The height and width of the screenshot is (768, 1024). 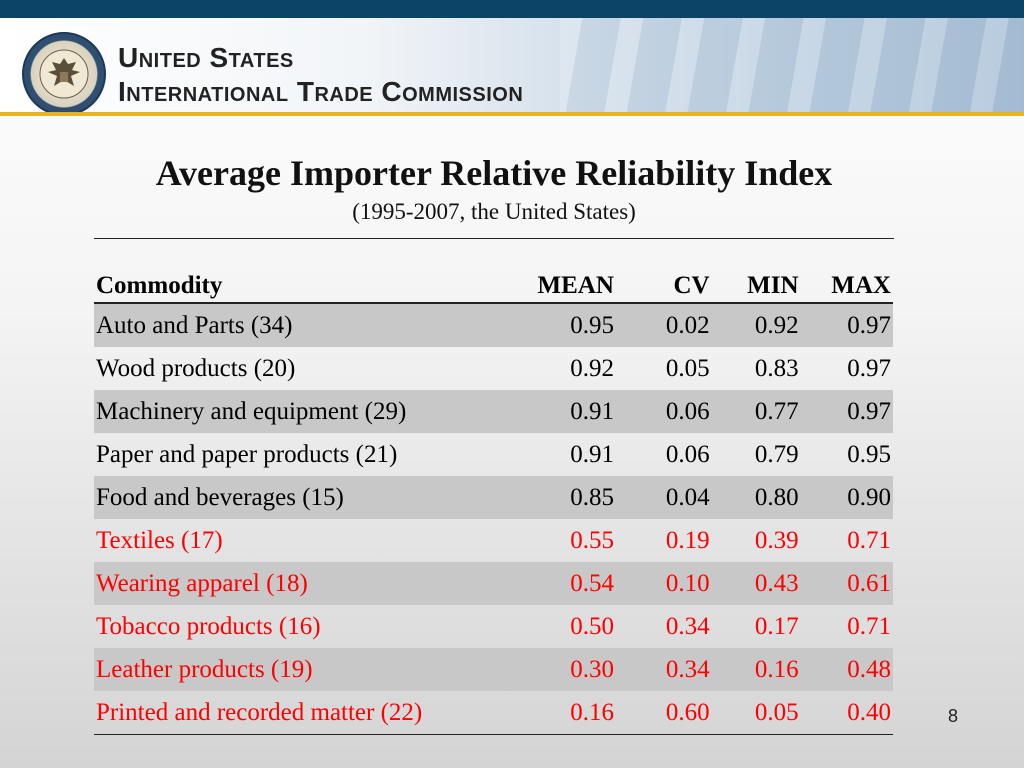 I want to click on max-cell: 0.61, so click(x=846, y=583).